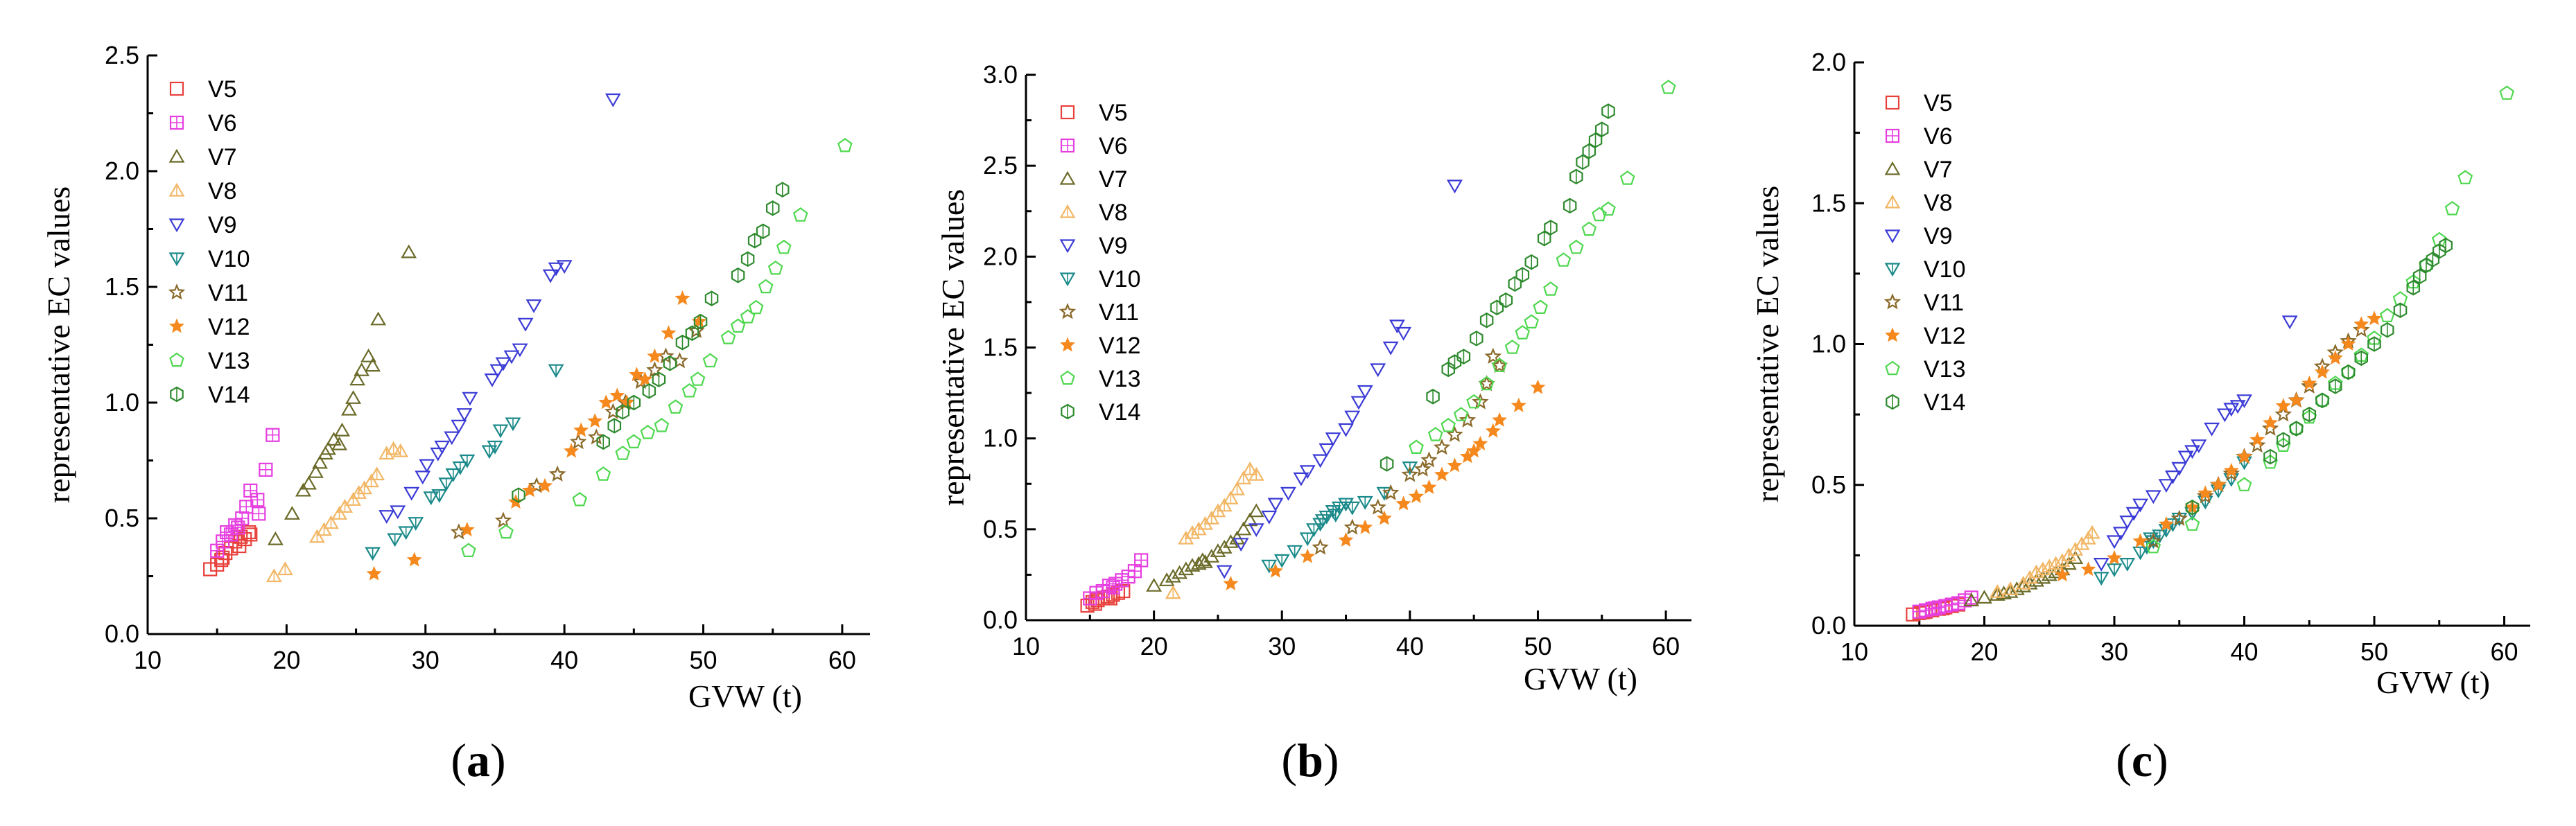 Image resolution: width=2576 pixels, height=826 pixels. Describe the element at coordinates (564, 660) in the screenshot. I see `x-tick-label: 40` at that location.